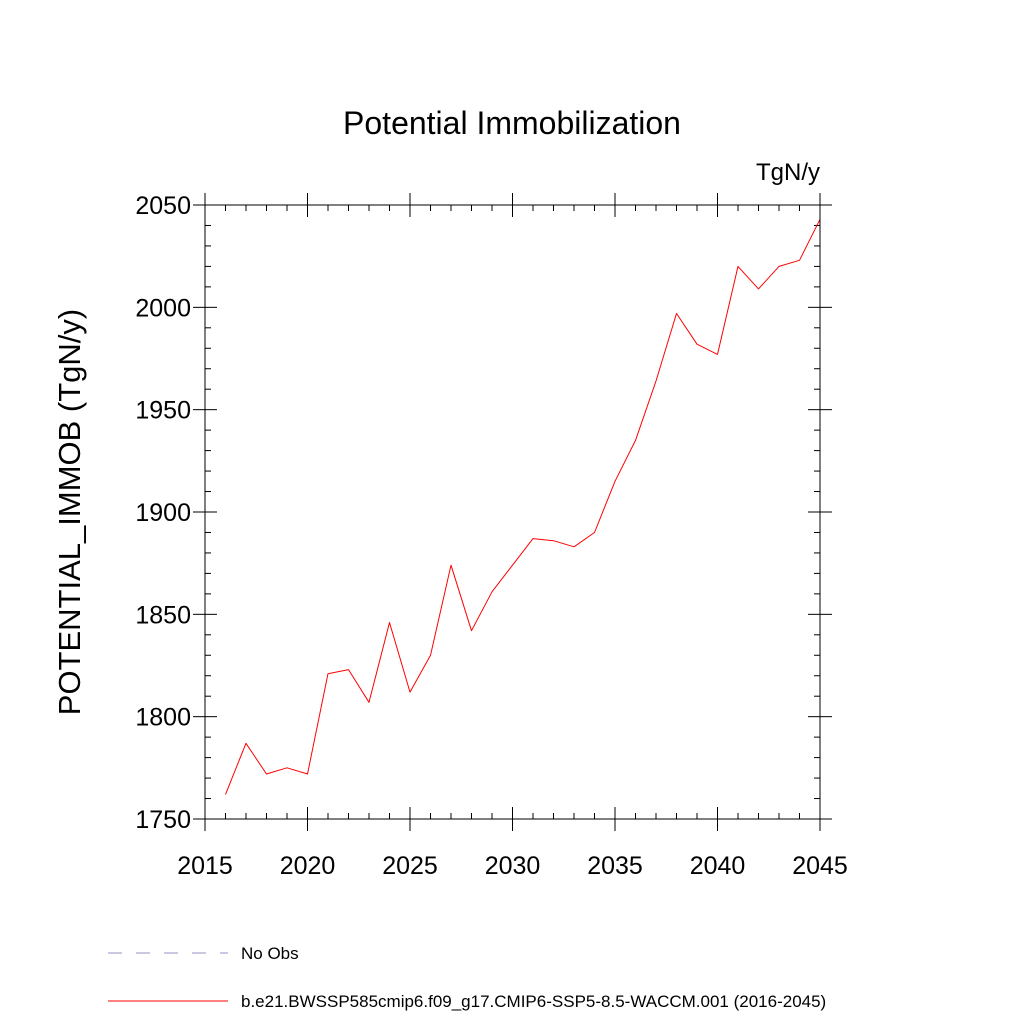  I want to click on x-tick-label: 2035, so click(615, 866).